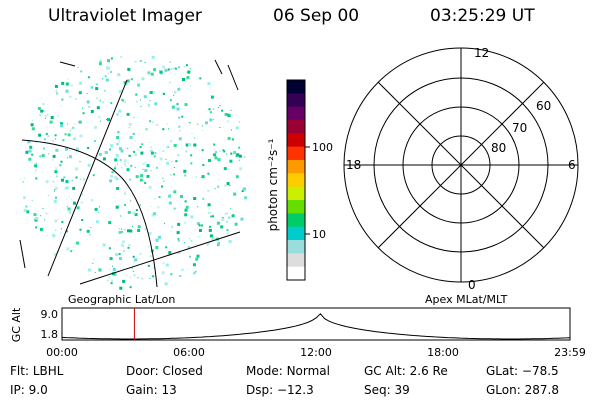 The width and height of the screenshot is (600, 400). Describe the element at coordinates (125, 16) in the screenshot. I see `instrument-title: Ultraviolet Imager` at that location.